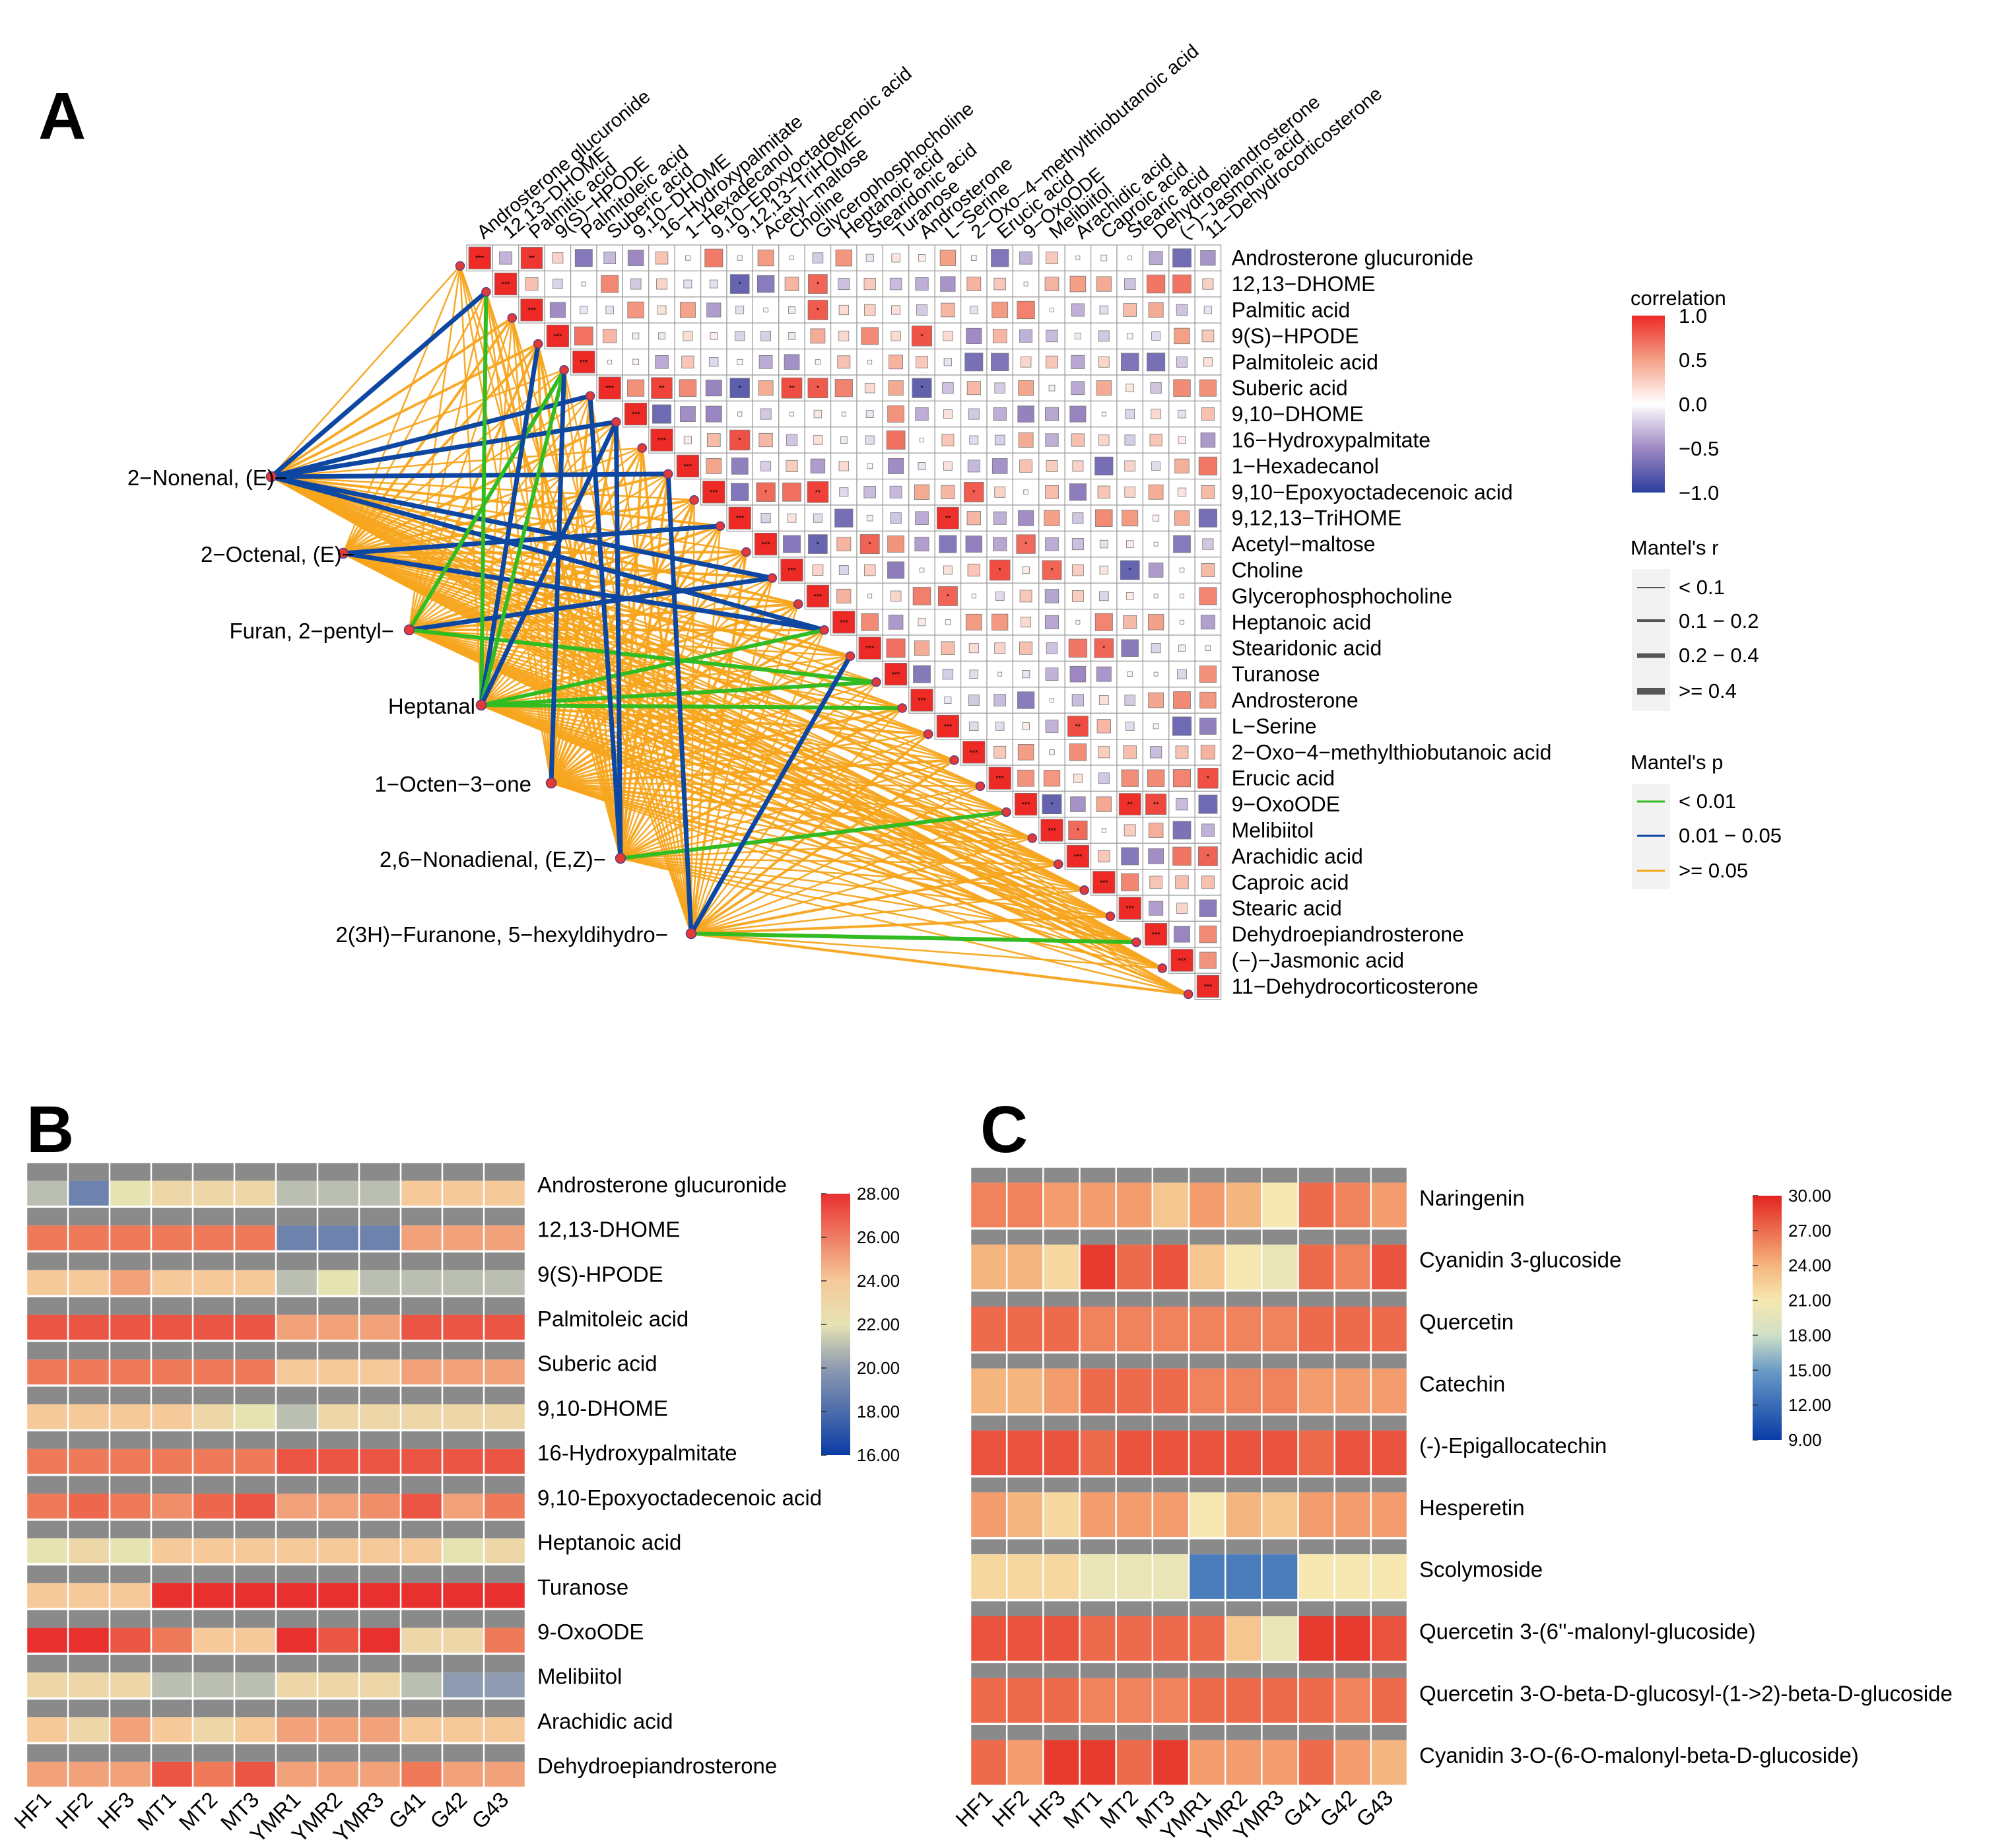 This screenshot has width=2016, height=1846. Describe the element at coordinates (1809, 1335) in the screenshot. I see `colorbar-tick-label: 18.00` at that location.